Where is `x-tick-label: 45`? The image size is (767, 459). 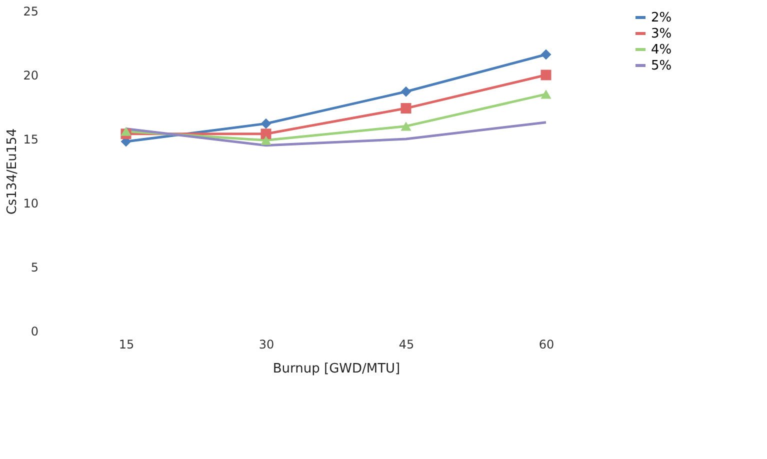
x-tick-label: 45 is located at coordinates (406, 345).